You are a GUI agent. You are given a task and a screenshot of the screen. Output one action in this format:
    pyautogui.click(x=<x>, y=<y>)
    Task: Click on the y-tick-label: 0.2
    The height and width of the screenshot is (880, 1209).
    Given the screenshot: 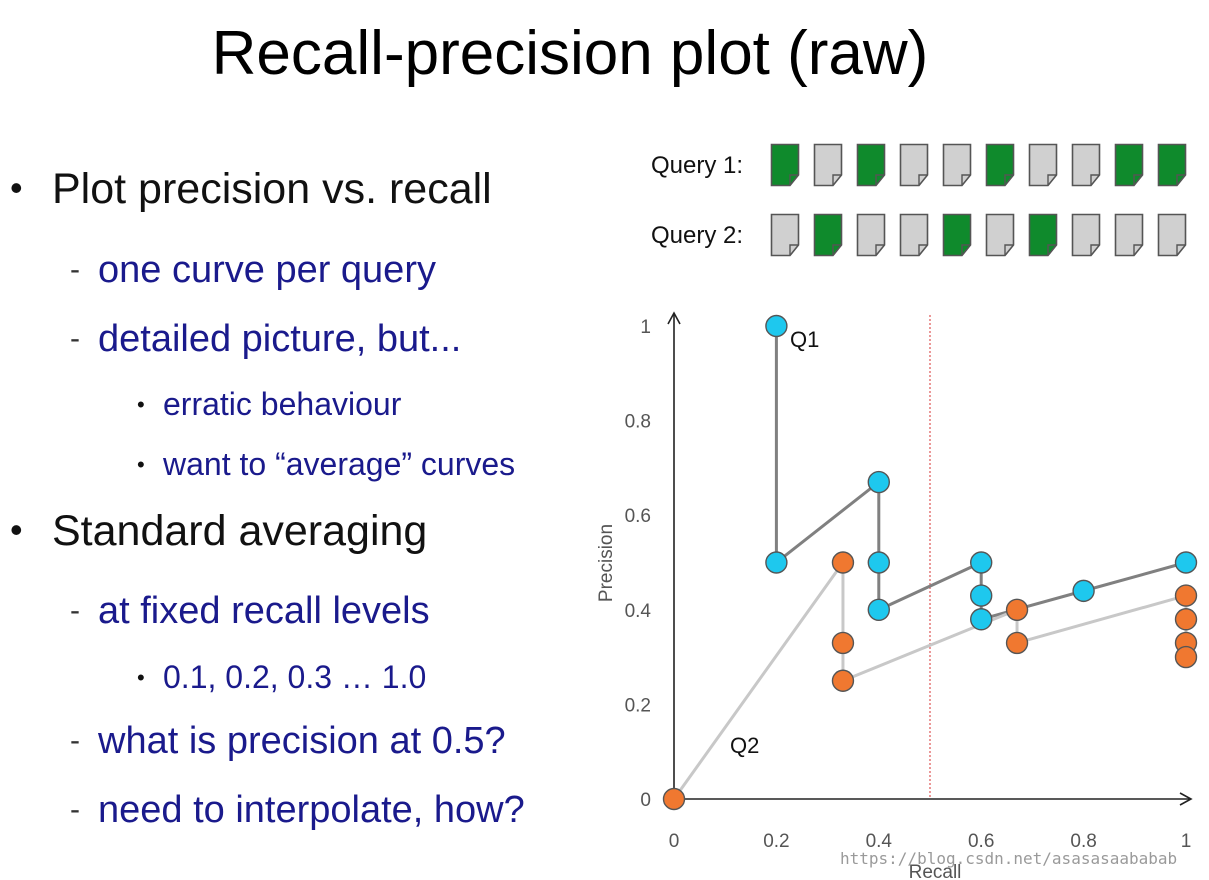 What is the action you would take?
    pyautogui.click(x=638, y=705)
    